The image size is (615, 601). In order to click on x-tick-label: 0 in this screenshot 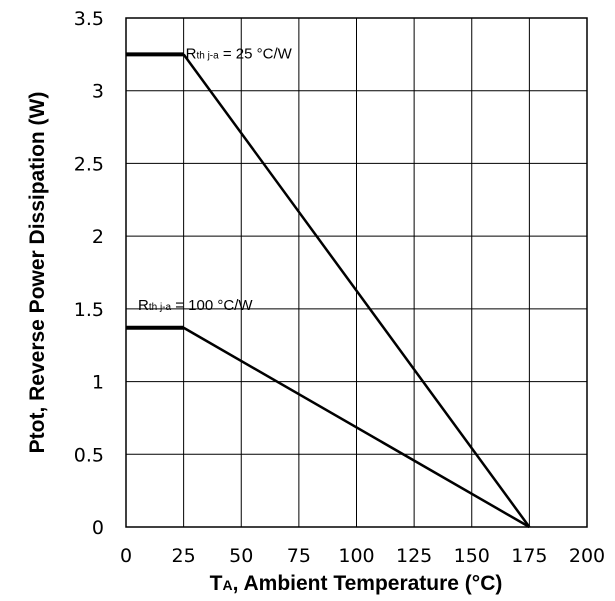, I will do `click(126, 556)`.